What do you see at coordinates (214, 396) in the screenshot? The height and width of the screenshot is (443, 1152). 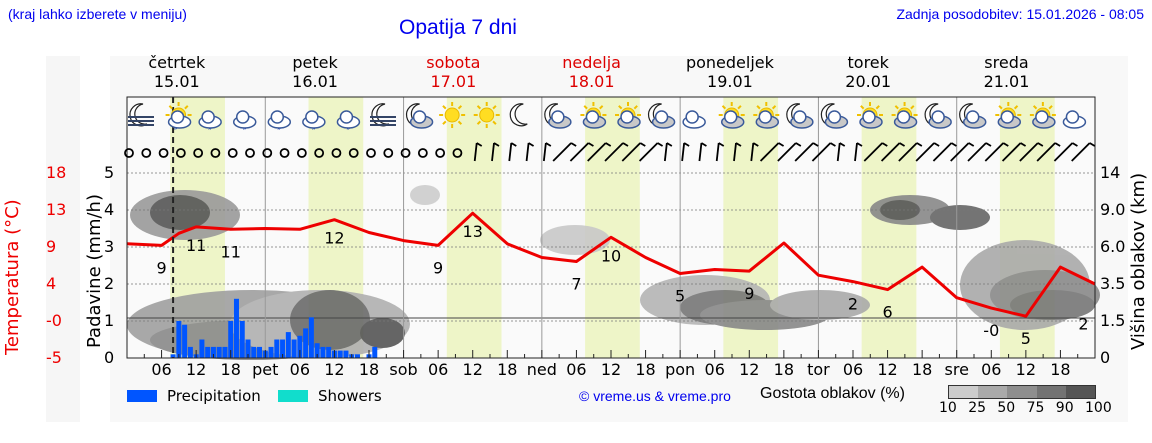 I see `legend-precipitation-label: Precipitation` at bounding box center [214, 396].